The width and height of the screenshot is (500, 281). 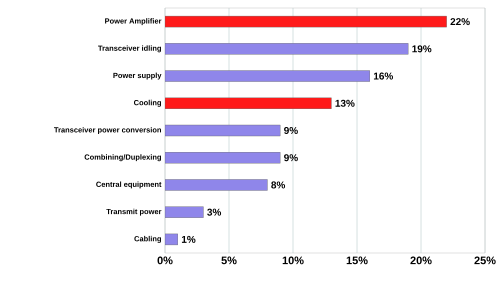 I want to click on data-label: 3%, so click(x=214, y=212).